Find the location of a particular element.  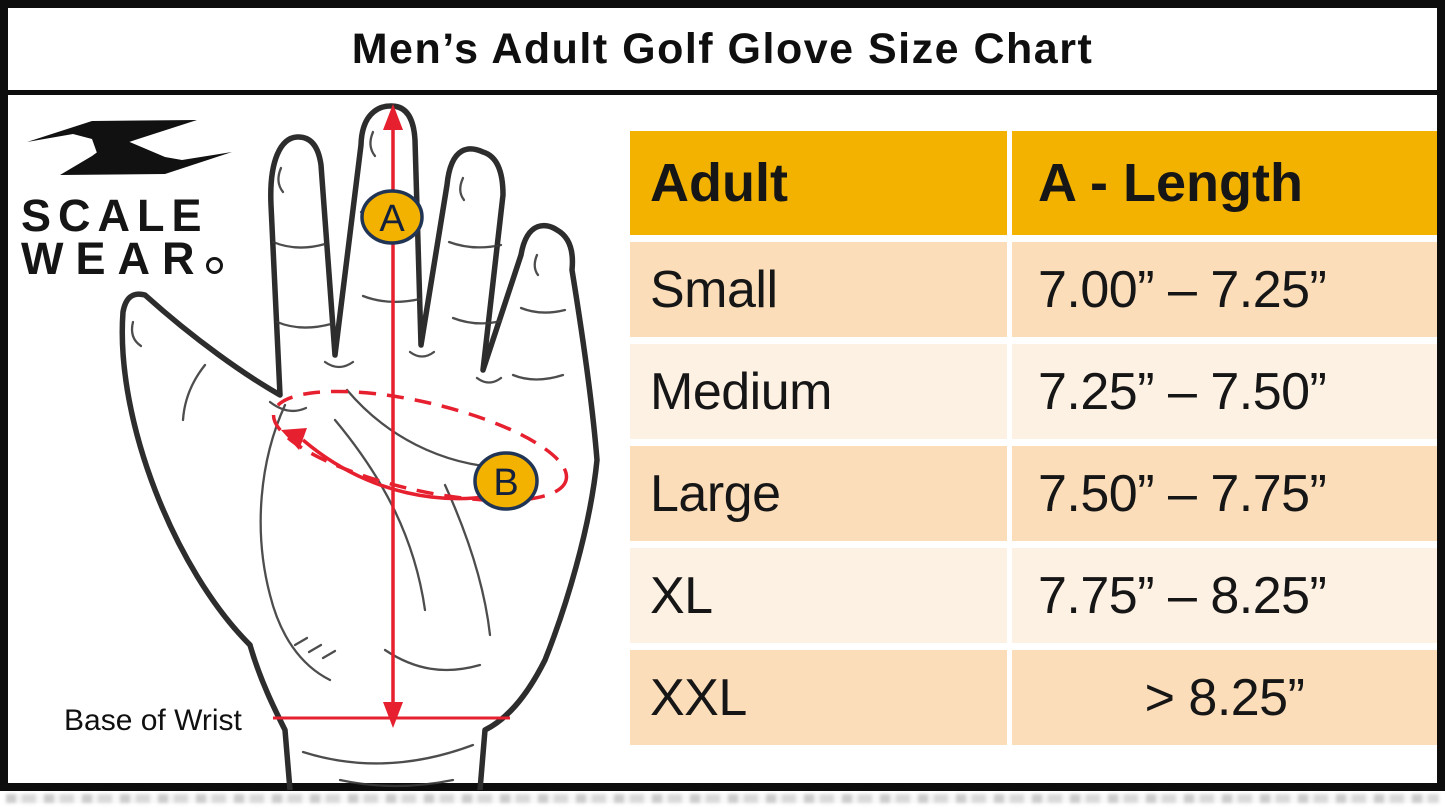

arrow-down-icon is located at coordinates (393, 715).